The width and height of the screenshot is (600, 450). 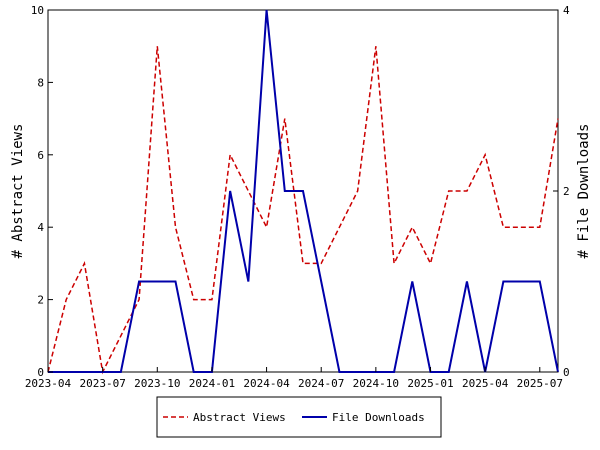 What do you see at coordinates (540, 383) in the screenshot?
I see `x-tick-label: 2025-07` at bounding box center [540, 383].